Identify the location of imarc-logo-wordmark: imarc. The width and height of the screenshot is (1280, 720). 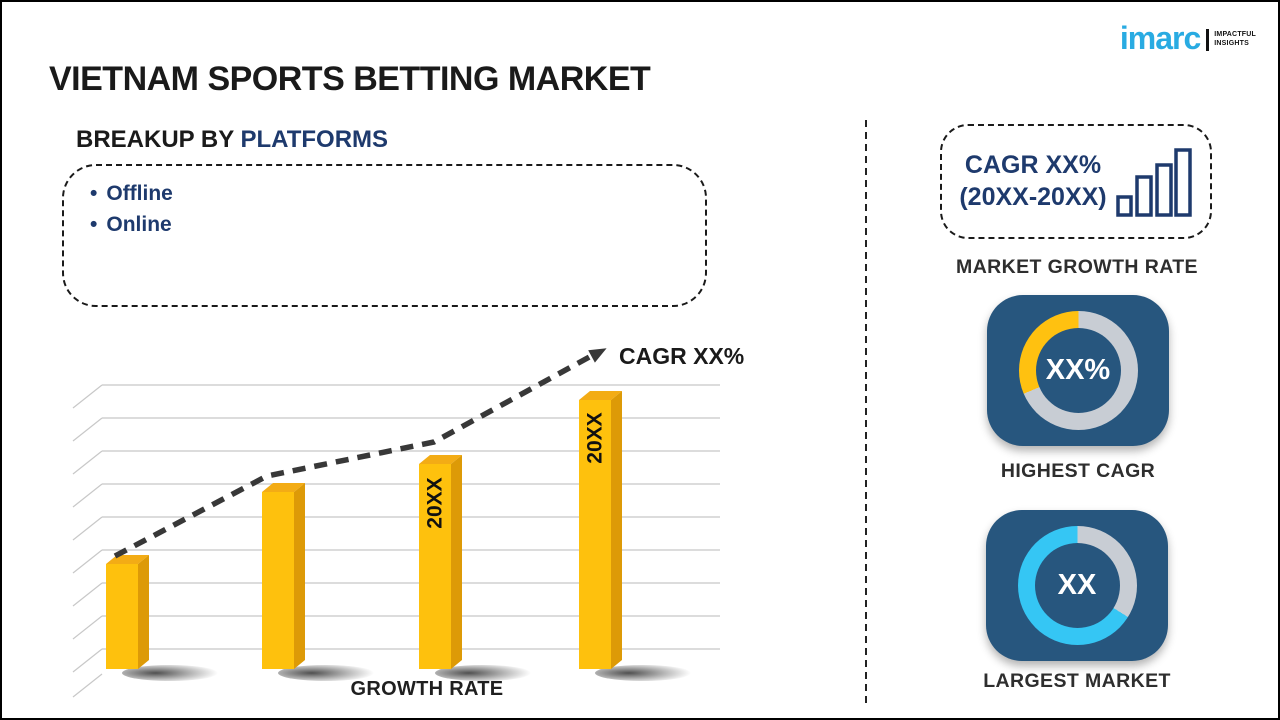
(1160, 38).